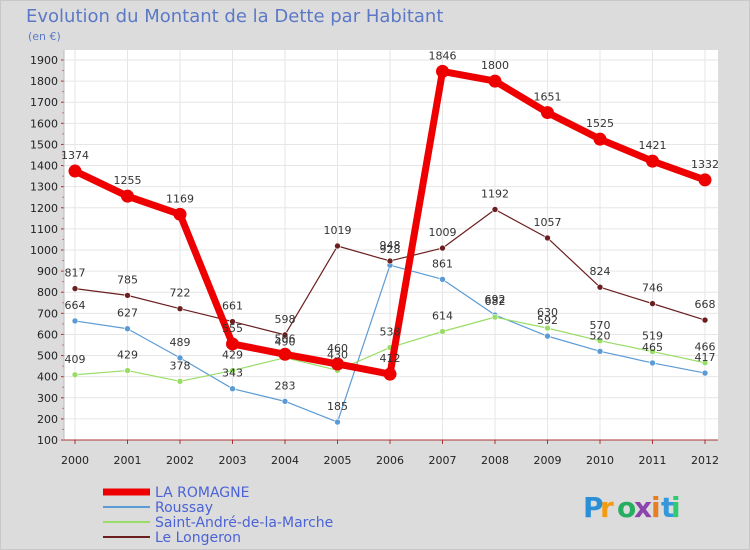  Describe the element at coordinates (127, 279) in the screenshot. I see `data-label: 785` at that location.